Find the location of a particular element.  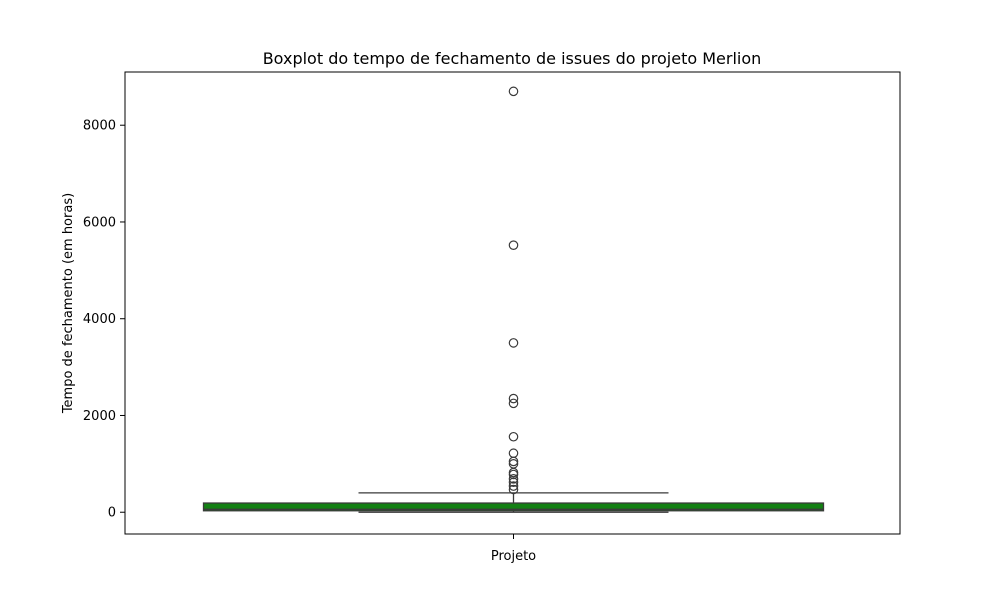

iqr-box is located at coordinates (513, 507).